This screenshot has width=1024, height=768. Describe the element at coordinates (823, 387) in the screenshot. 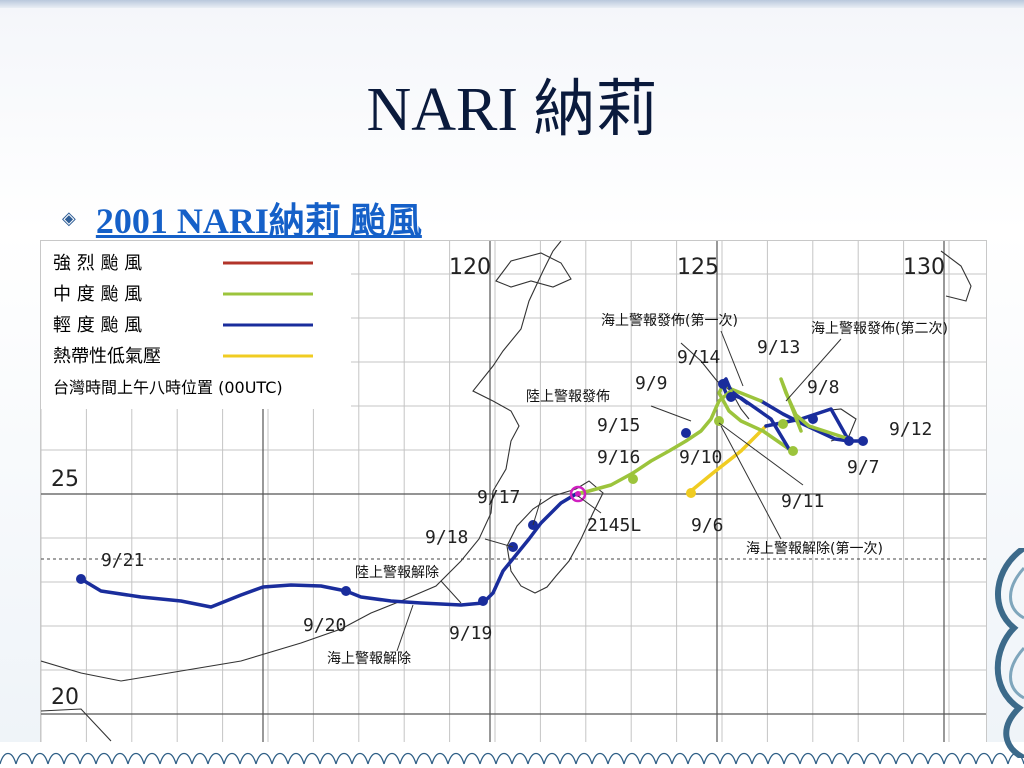

I see `date-label-9-8: 9/8` at that location.